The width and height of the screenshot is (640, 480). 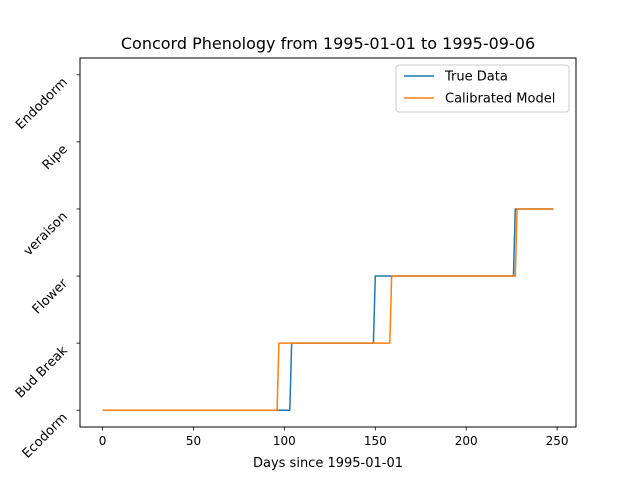 I want to click on legend-box, so click(x=482, y=88).